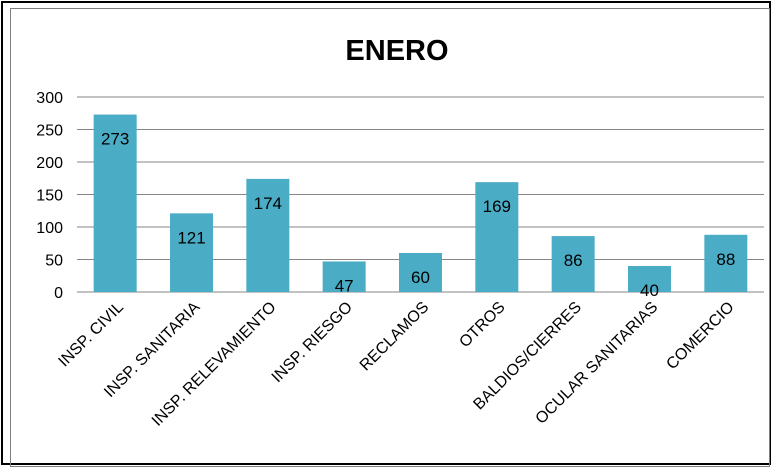 The width and height of the screenshot is (776, 470). I want to click on y-tick-label: 200, so click(49, 163).